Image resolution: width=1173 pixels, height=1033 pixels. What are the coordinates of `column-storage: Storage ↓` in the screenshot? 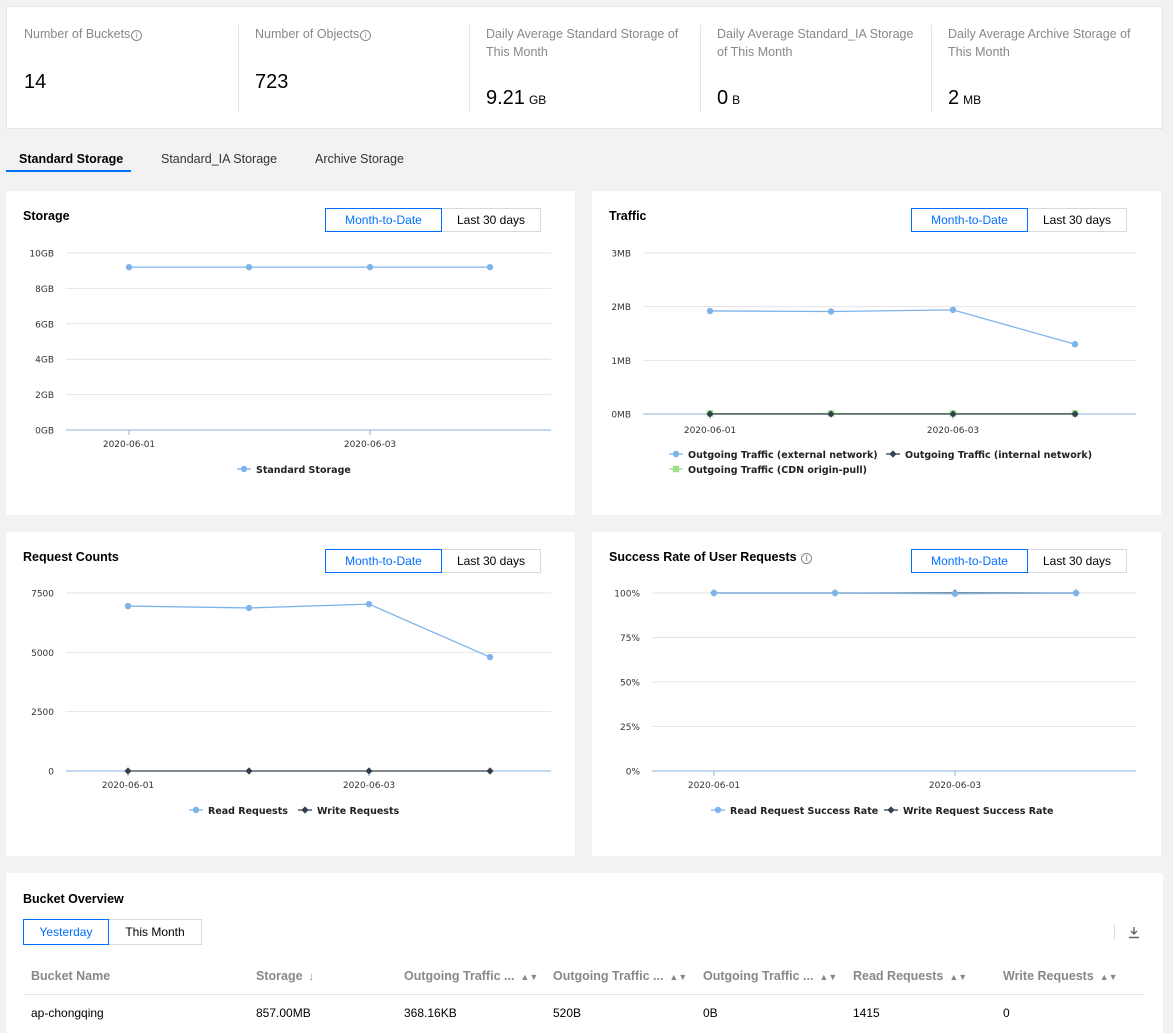 It's located at (285, 976).